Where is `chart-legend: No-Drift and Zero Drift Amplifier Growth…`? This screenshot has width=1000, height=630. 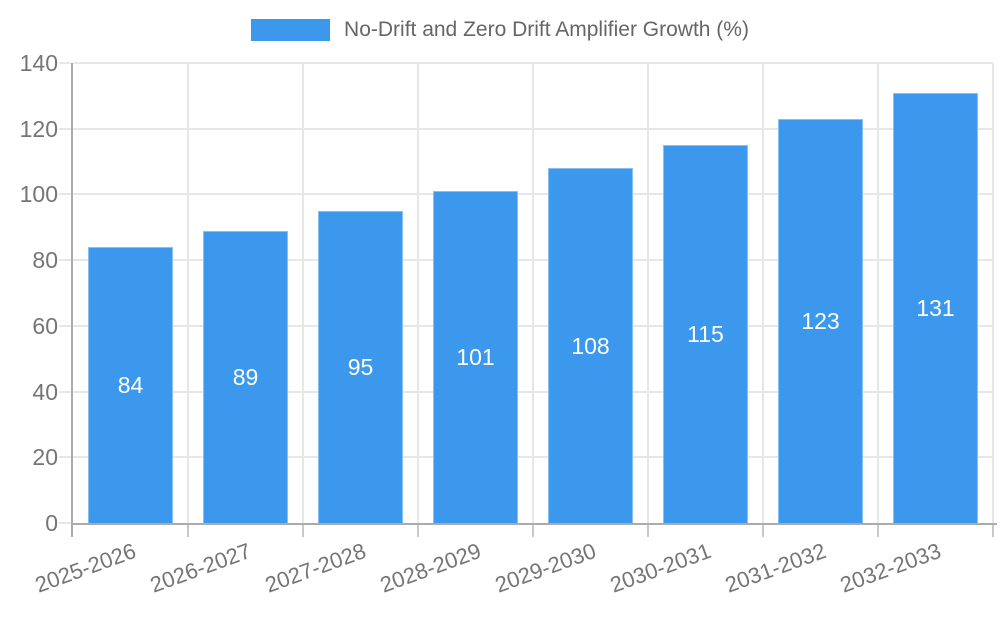 chart-legend: No-Drift and Zero Drift Amplifier Growth… is located at coordinates (500, 30).